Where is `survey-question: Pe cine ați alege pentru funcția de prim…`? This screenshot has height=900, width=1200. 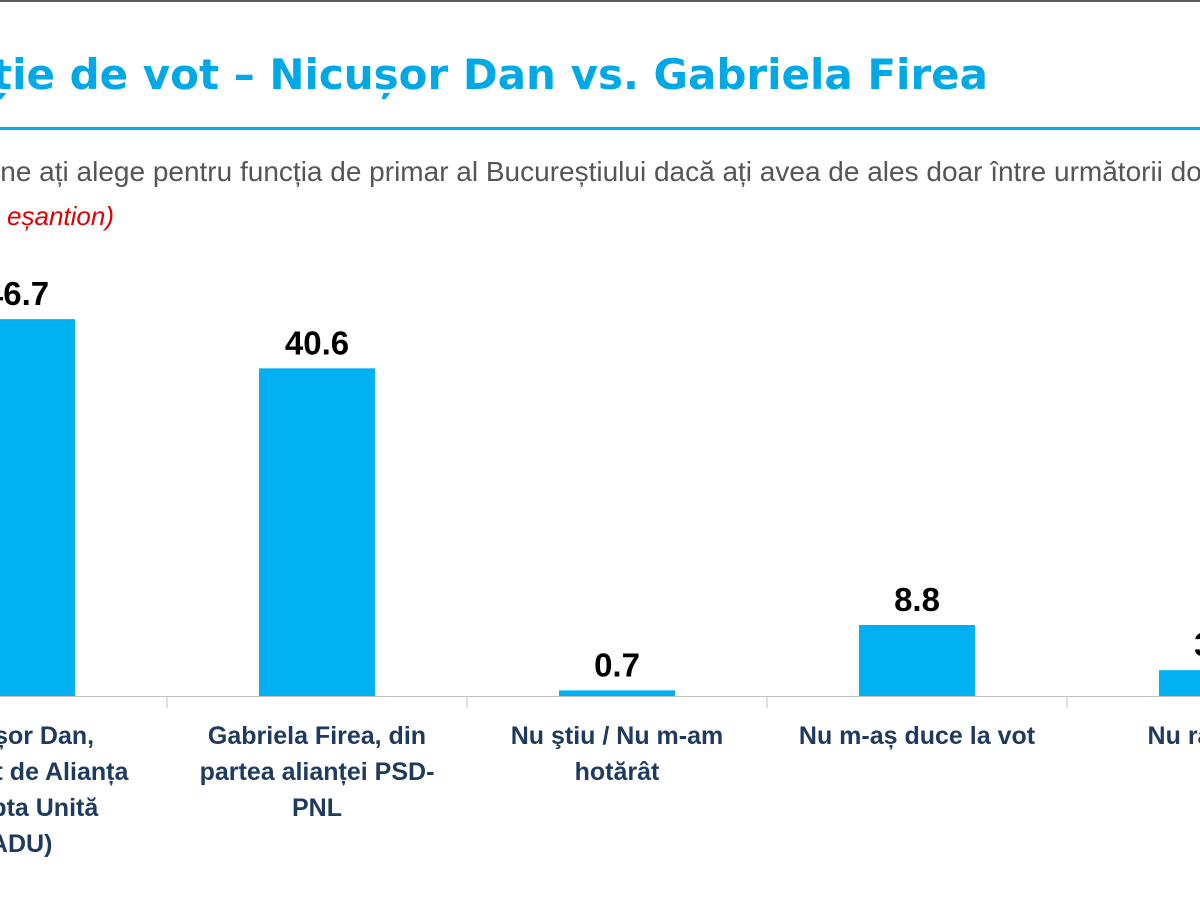
survey-question: Pe cine ați alege pentru funcția de prim… is located at coordinates (600, 172).